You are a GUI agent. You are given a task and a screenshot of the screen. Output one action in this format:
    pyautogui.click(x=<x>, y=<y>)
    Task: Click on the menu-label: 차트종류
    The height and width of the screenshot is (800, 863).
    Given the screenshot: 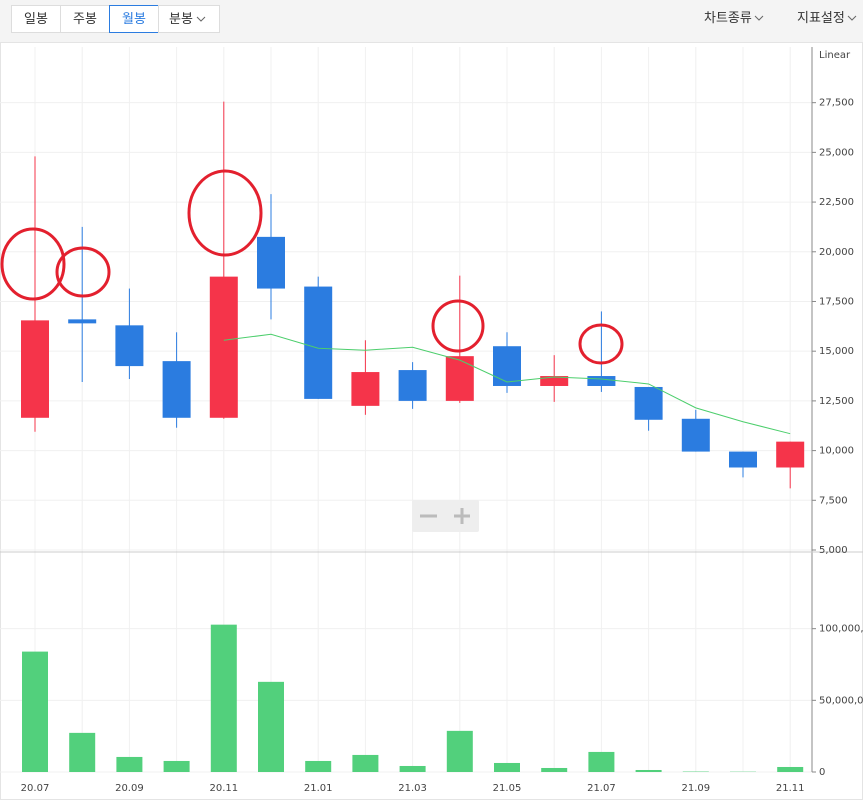 What is the action you would take?
    pyautogui.click(x=728, y=18)
    